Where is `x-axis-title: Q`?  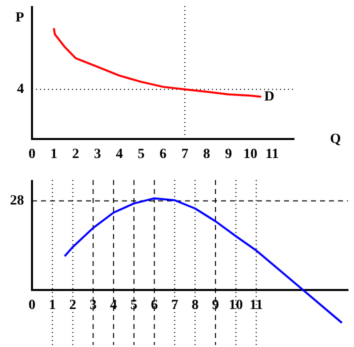
x-axis-title: Q is located at coordinates (335, 139).